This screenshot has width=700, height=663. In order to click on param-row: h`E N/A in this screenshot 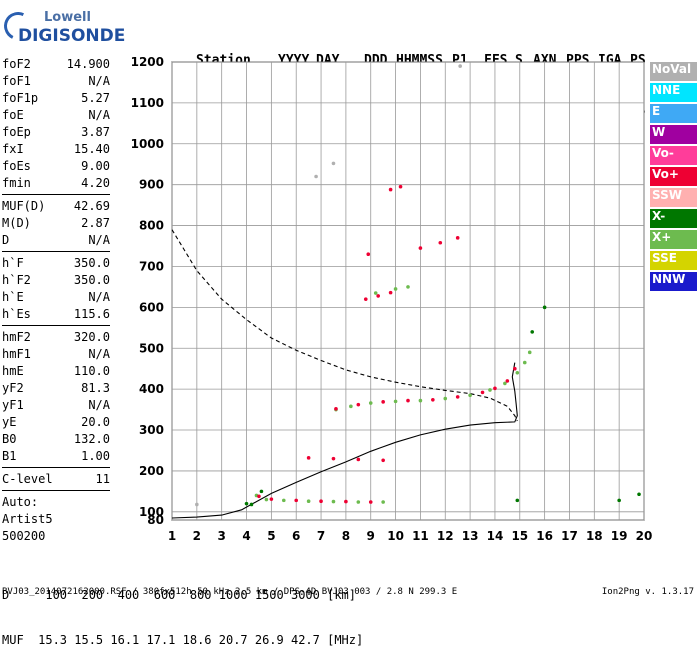, I will do `click(56, 297)`.